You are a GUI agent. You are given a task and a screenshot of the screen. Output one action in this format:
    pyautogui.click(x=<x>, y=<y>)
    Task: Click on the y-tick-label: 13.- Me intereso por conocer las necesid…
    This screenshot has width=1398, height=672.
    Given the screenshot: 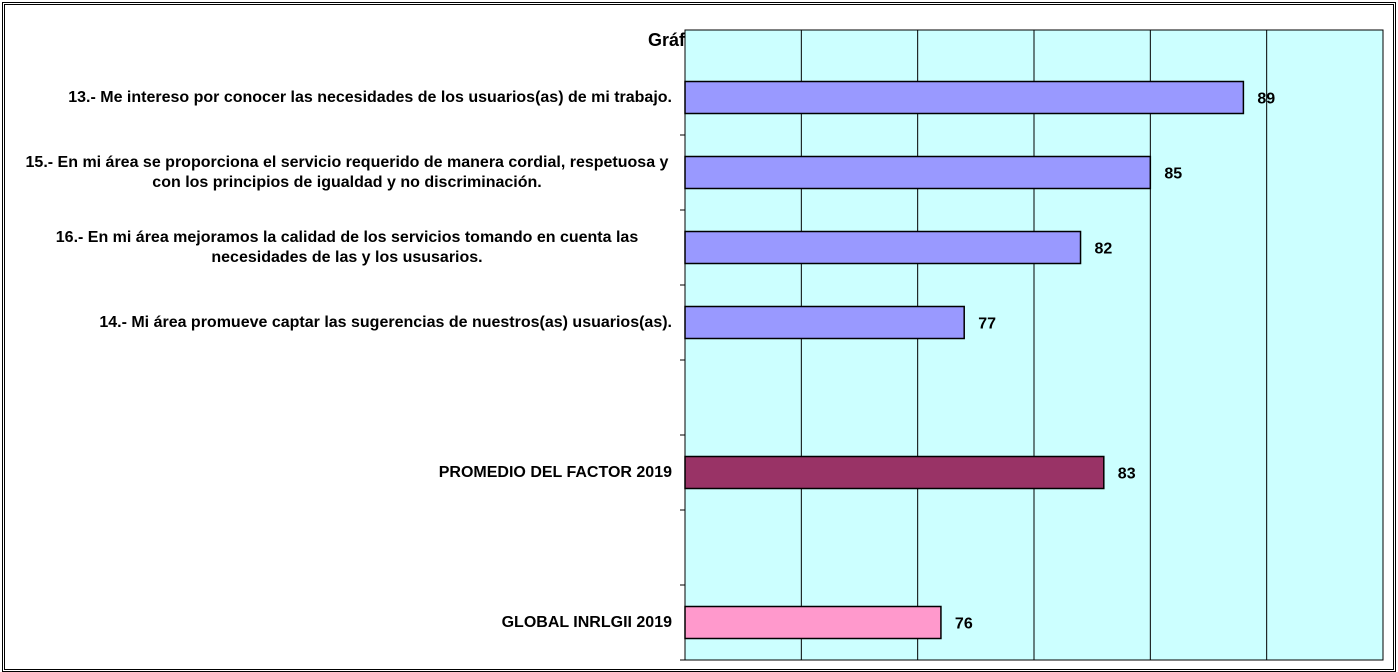 What is the action you would take?
    pyautogui.click(x=370, y=97)
    